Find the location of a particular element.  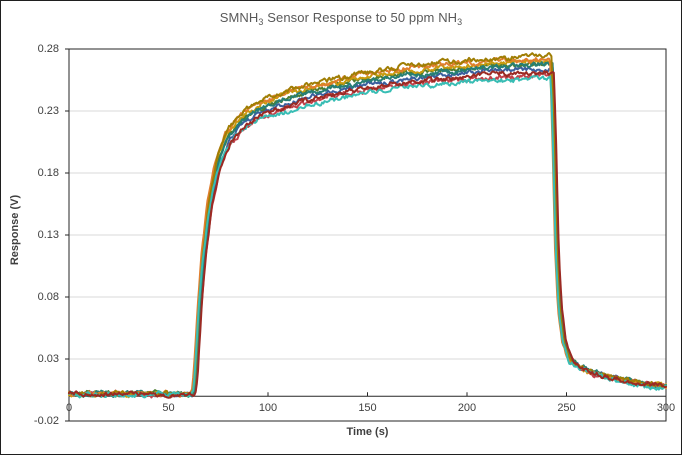

y-tick-label: 0.08 is located at coordinates (48, 296).